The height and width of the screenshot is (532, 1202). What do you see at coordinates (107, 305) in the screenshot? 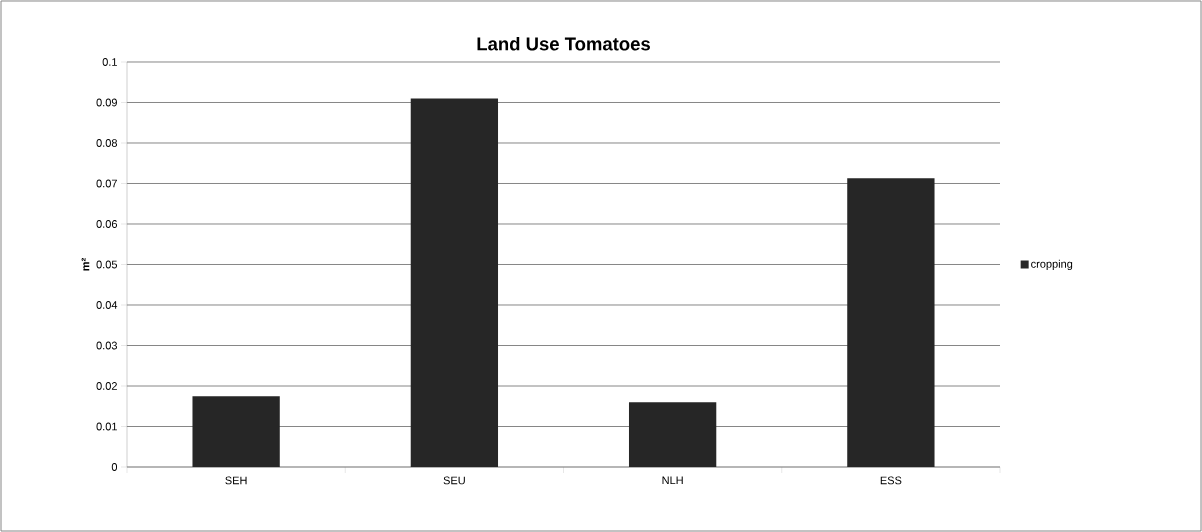
I see `y-tick-label: 0.04` at bounding box center [107, 305].